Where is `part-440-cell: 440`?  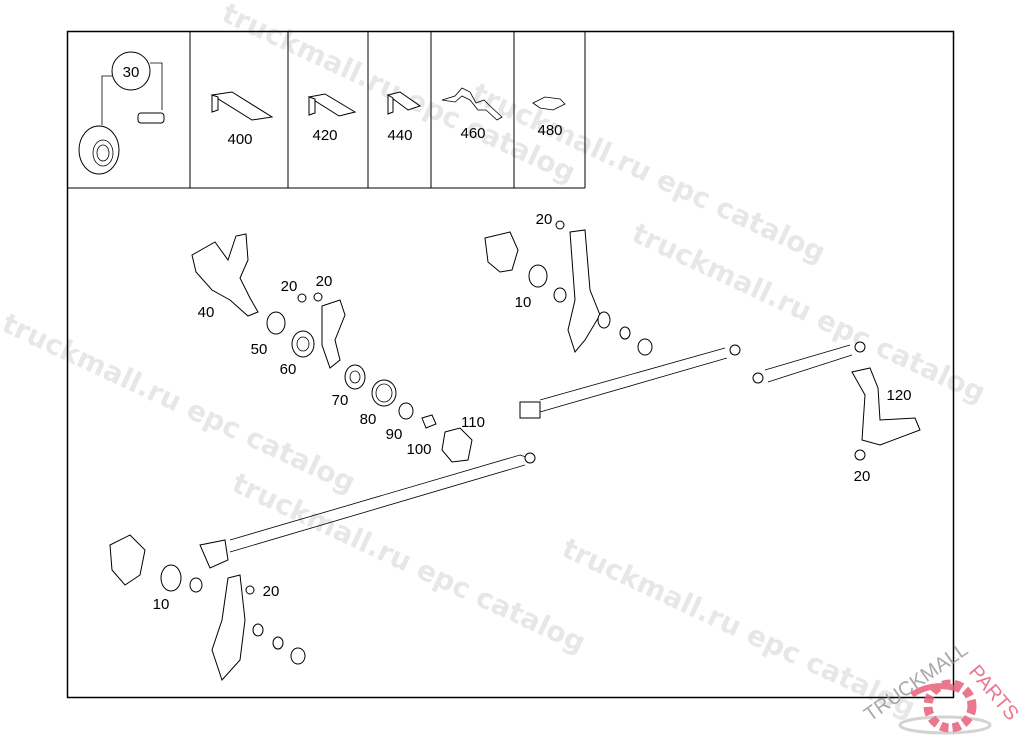
part-440-cell: 440 is located at coordinates (404, 117).